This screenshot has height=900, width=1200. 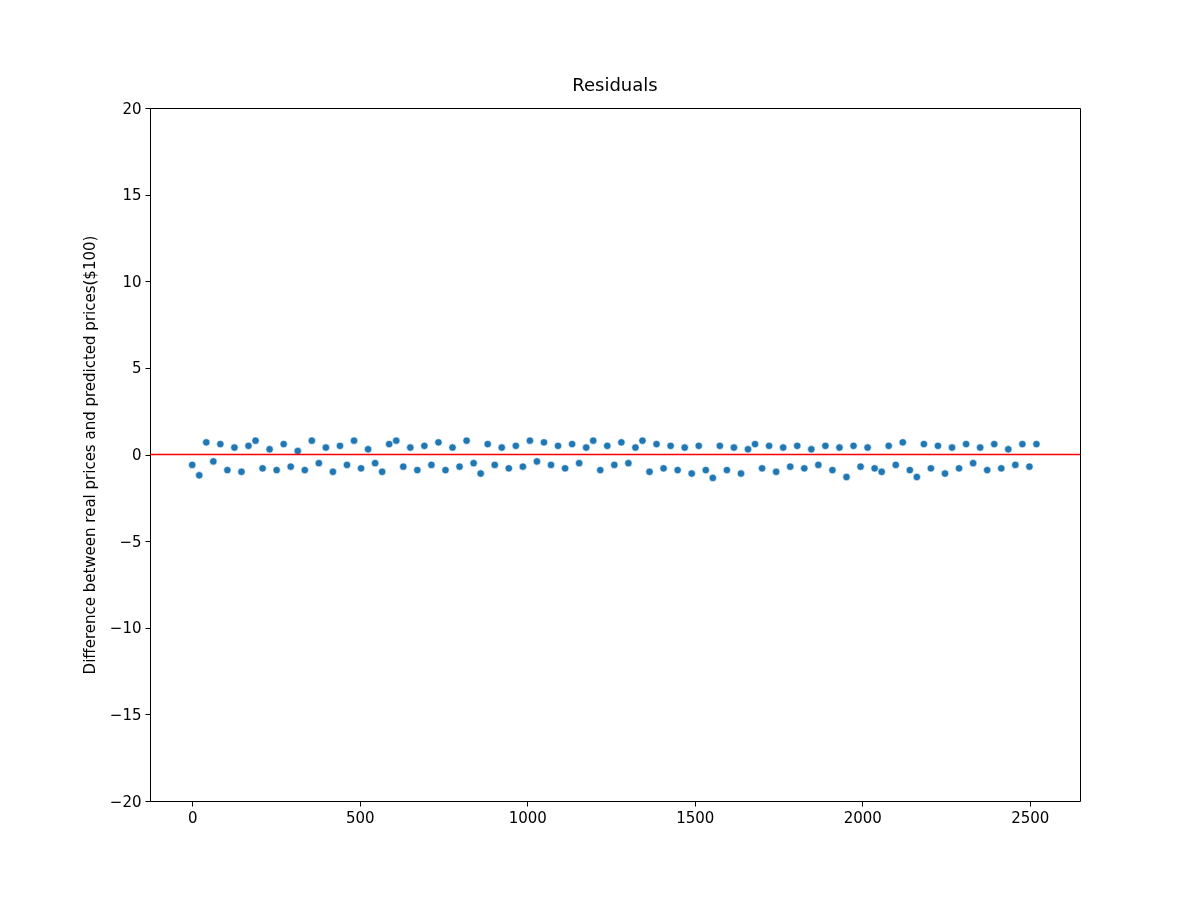 What do you see at coordinates (1030, 817) in the screenshot?
I see `x-tick-label: 2500` at bounding box center [1030, 817].